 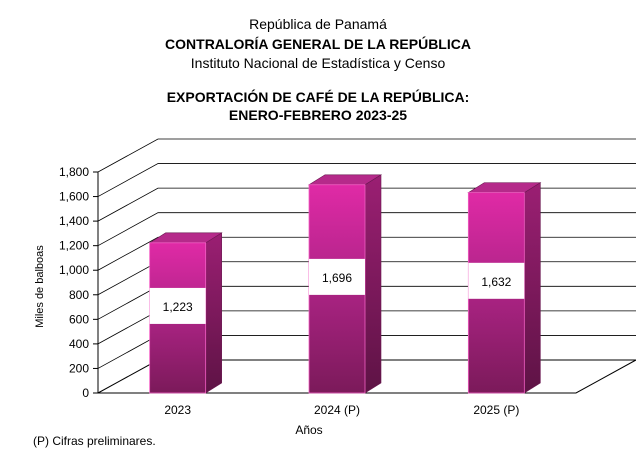 I want to click on y-tick-label: 1,200, so click(x=74, y=246).